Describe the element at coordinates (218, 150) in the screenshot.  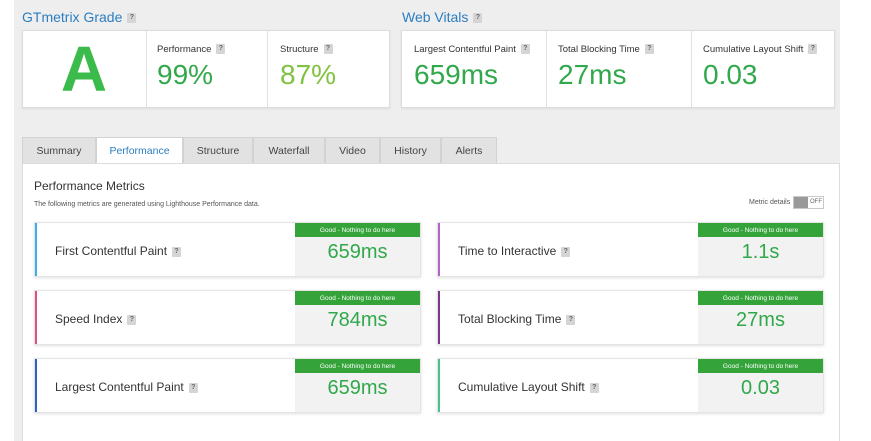
I see `tab-structure: Structure` at that location.